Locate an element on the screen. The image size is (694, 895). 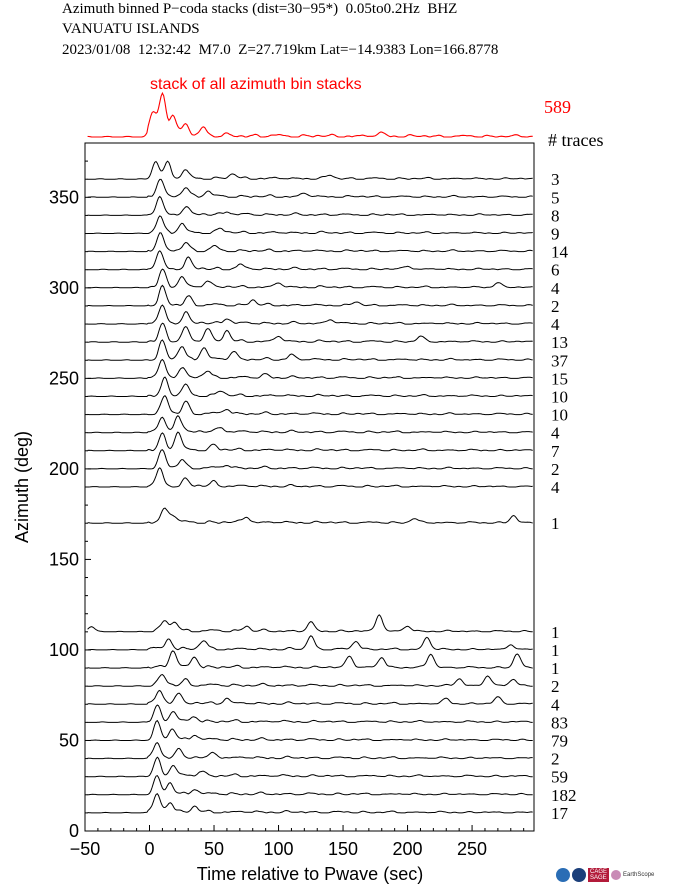
x-tick-label: −50 is located at coordinates (85, 849).